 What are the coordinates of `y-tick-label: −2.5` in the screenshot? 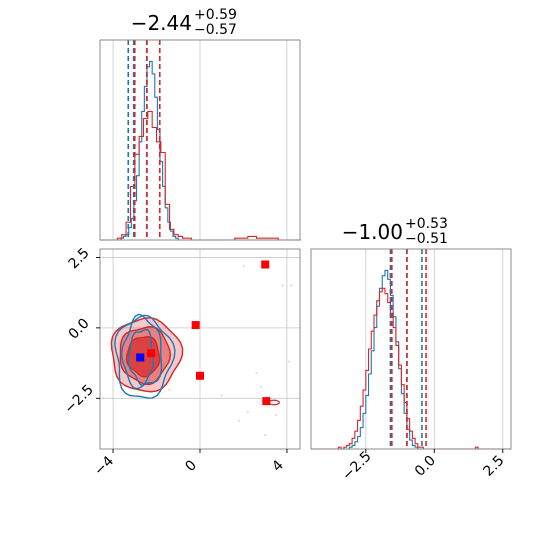 It's located at (78, 399).